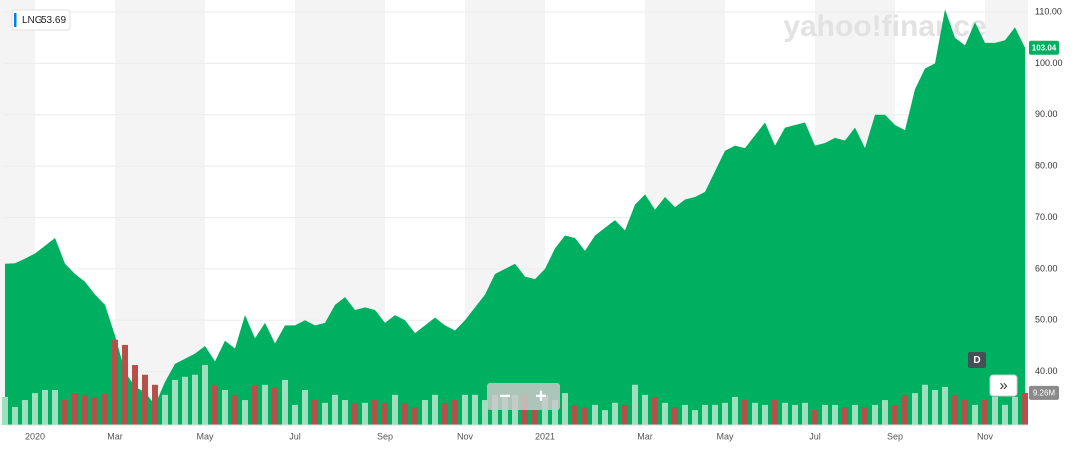 This screenshot has height=453, width=1076. I want to click on x-tick-label: 2020, so click(35, 436).